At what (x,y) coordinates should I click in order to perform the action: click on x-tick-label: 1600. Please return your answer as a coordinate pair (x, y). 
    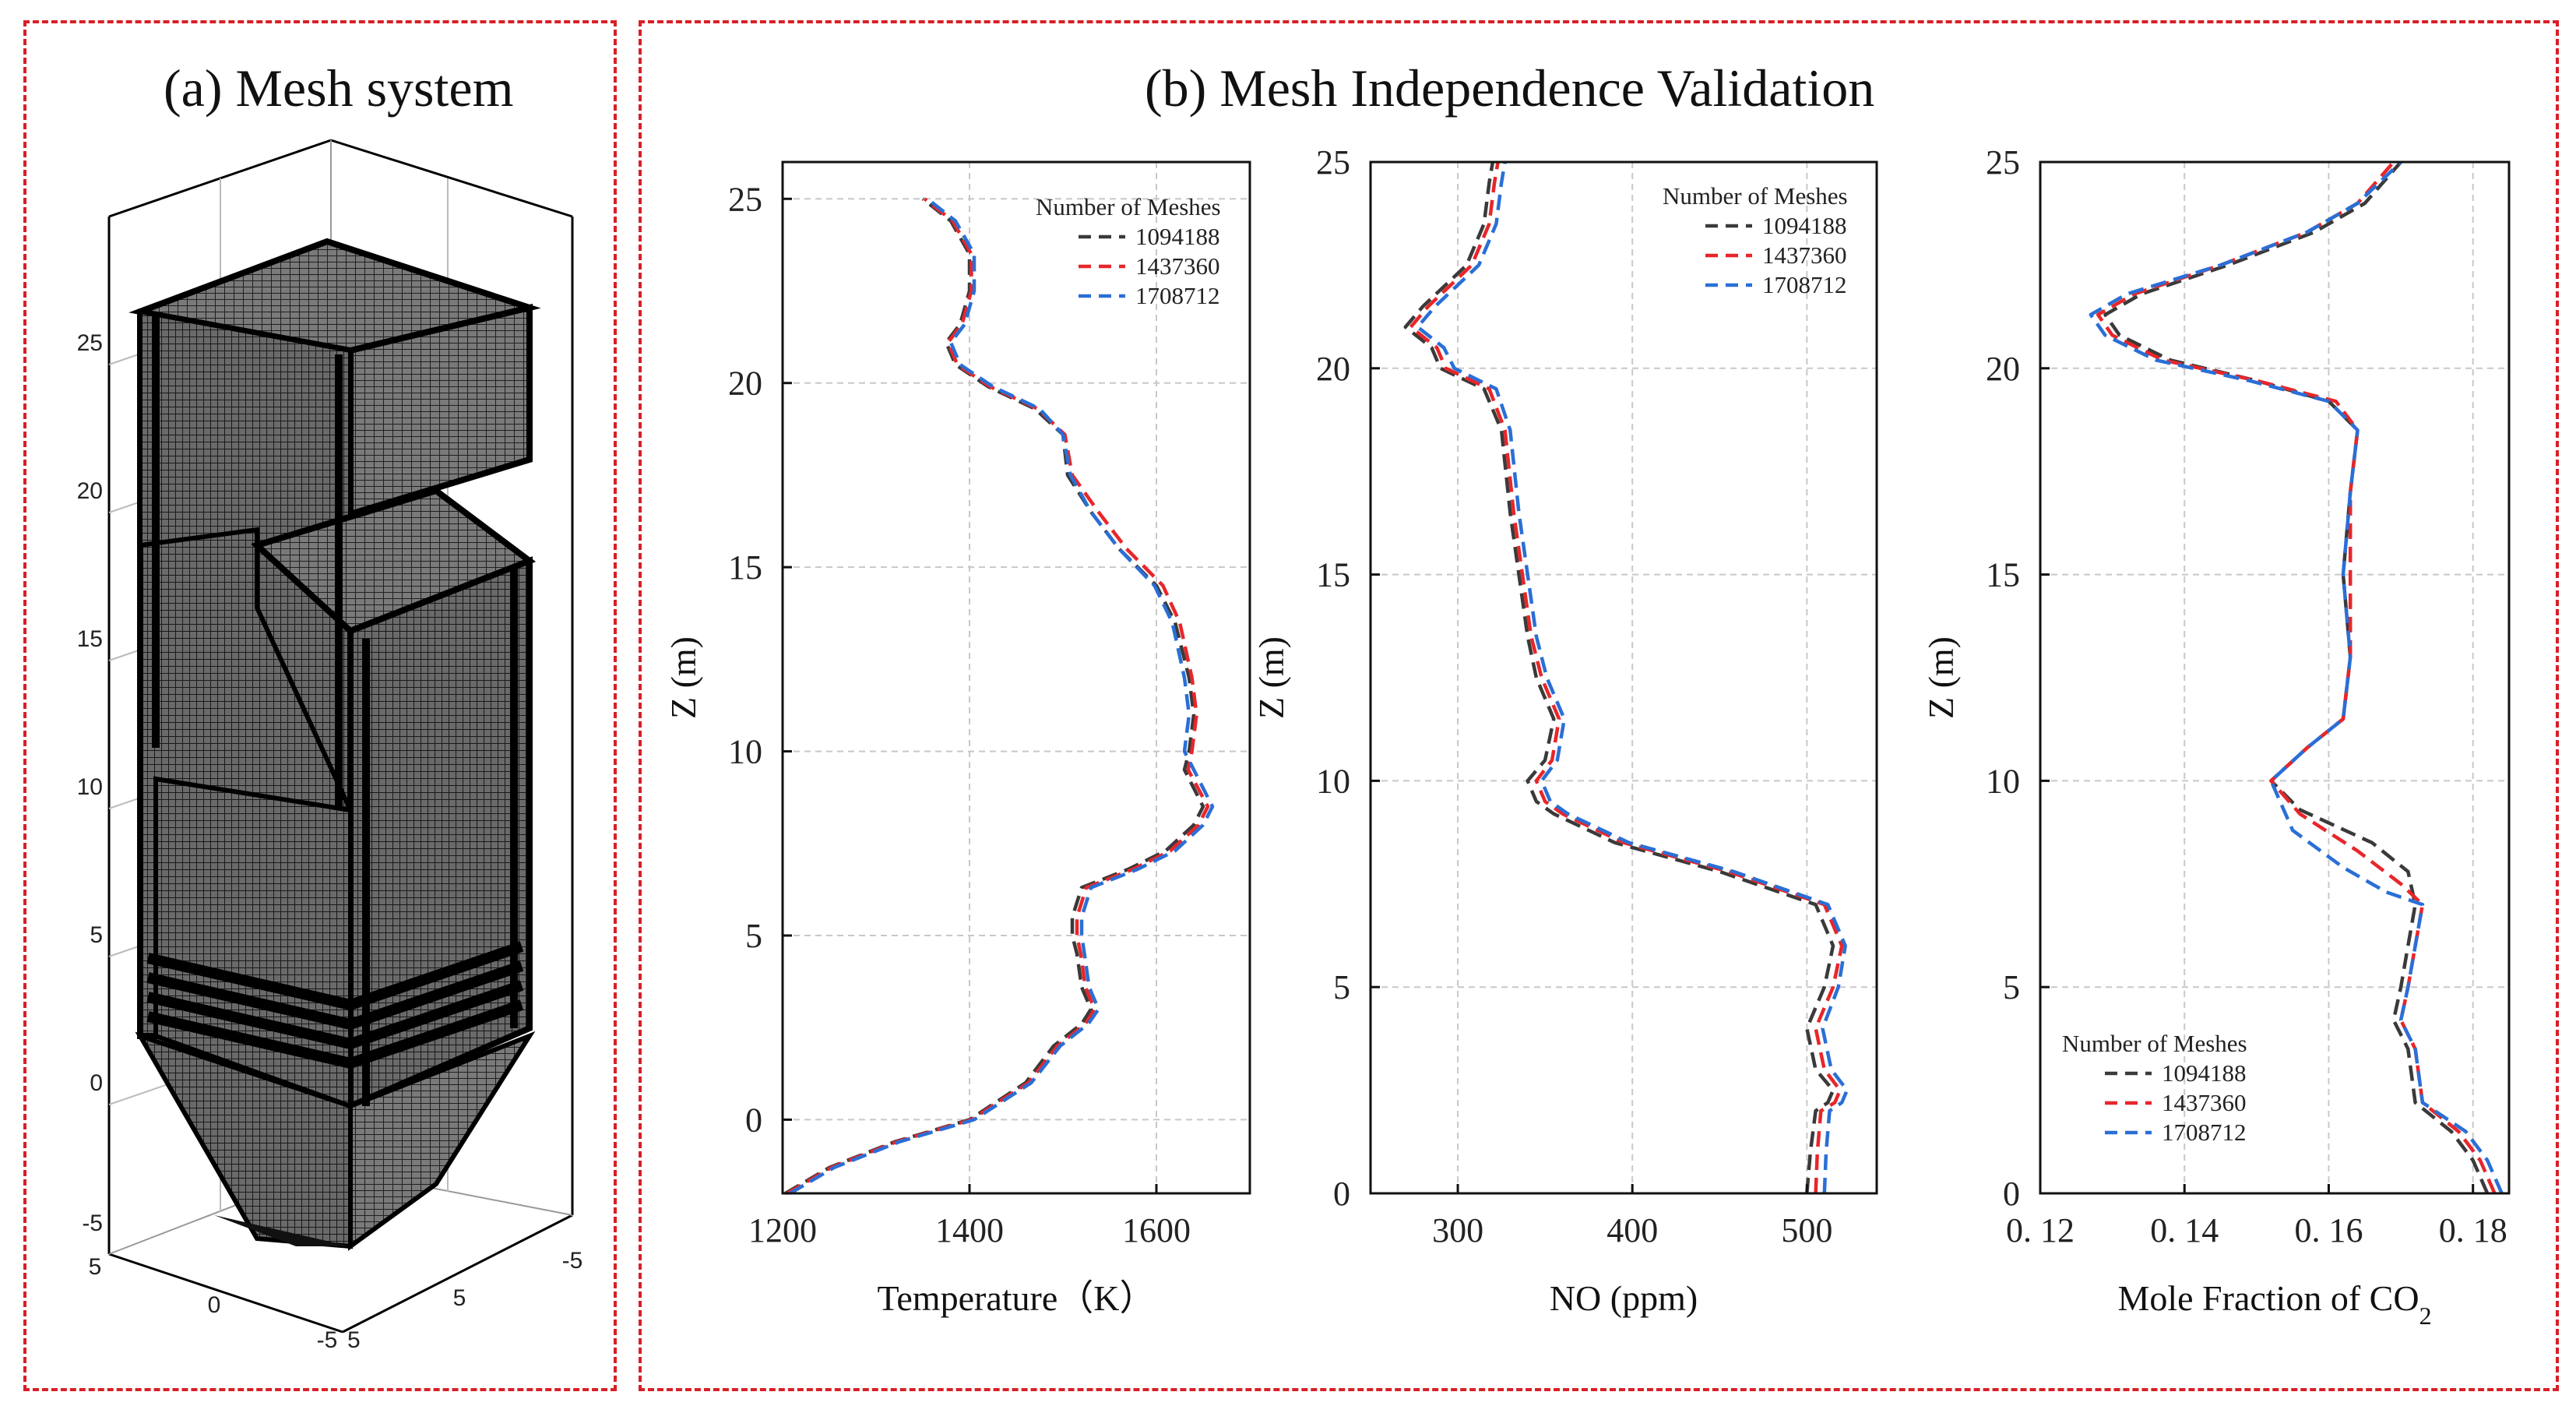
    Looking at the image, I should click on (1156, 1230).